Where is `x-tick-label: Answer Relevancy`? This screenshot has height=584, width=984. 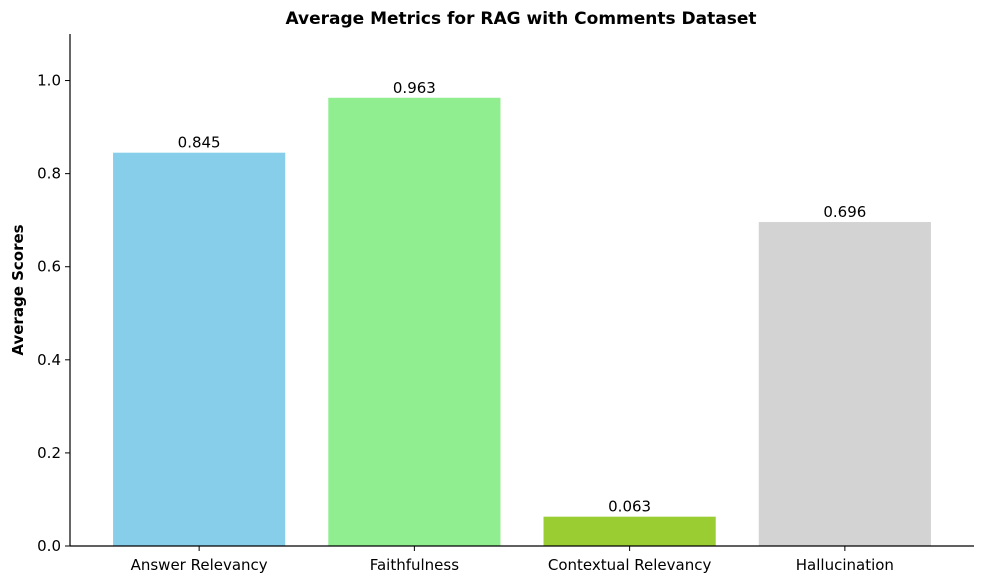
x-tick-label: Answer Relevancy is located at coordinates (199, 565).